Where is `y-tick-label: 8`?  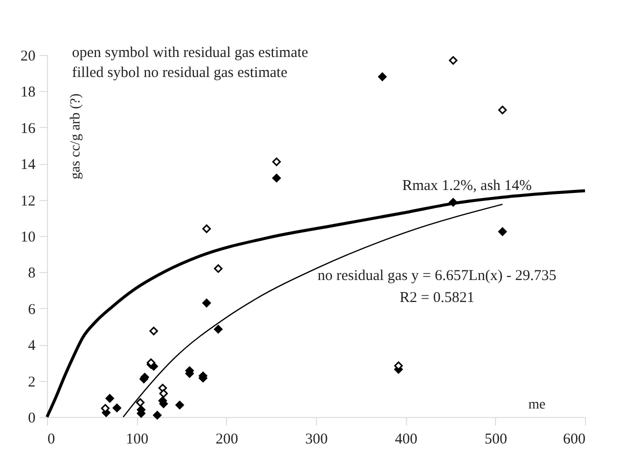
y-tick-label: 8 is located at coordinates (32, 274).